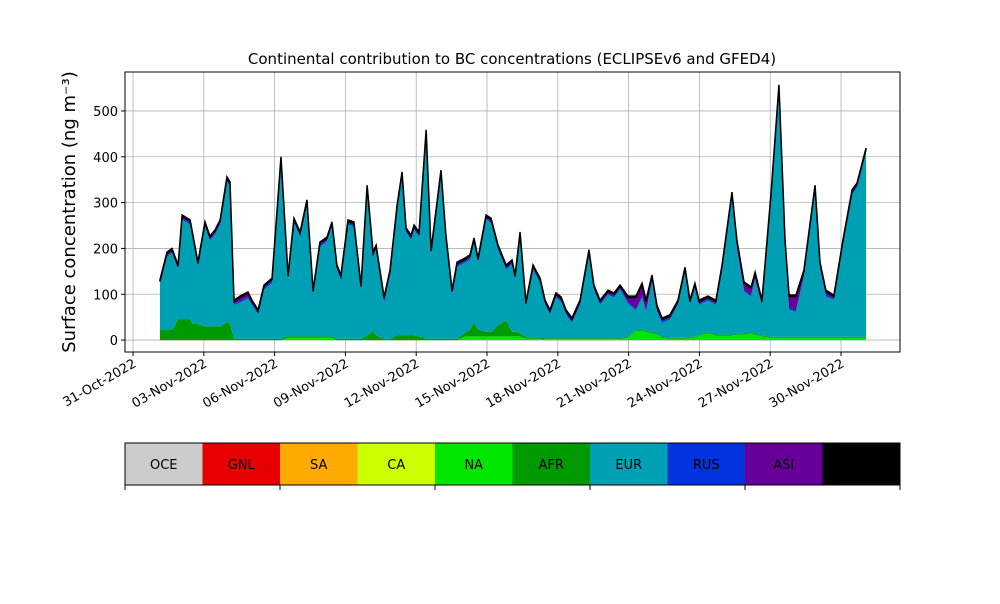 This screenshot has height=604, width=1000. I want to click on y-tick-label: 200, so click(105, 249).